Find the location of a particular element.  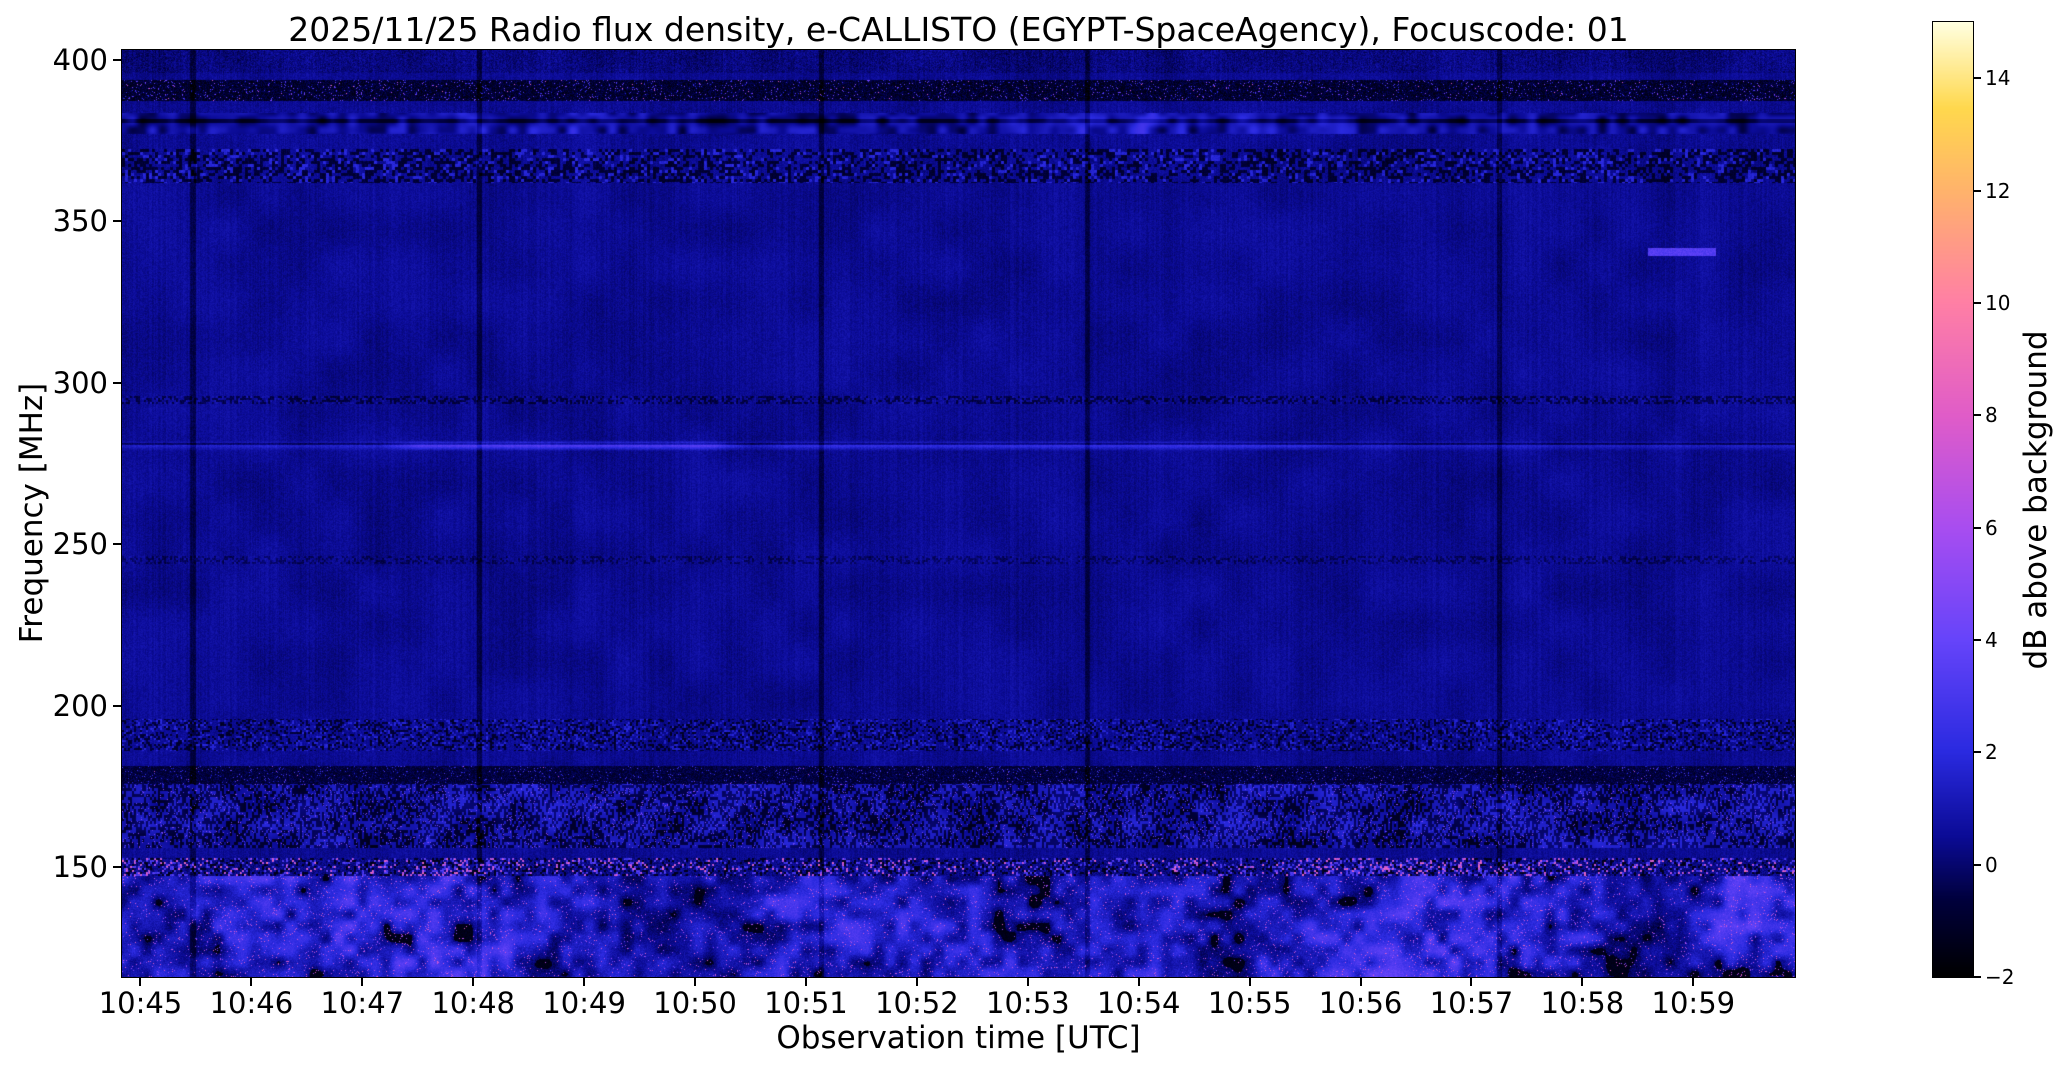

x-tick-label: 10:47 is located at coordinates (362, 1003).